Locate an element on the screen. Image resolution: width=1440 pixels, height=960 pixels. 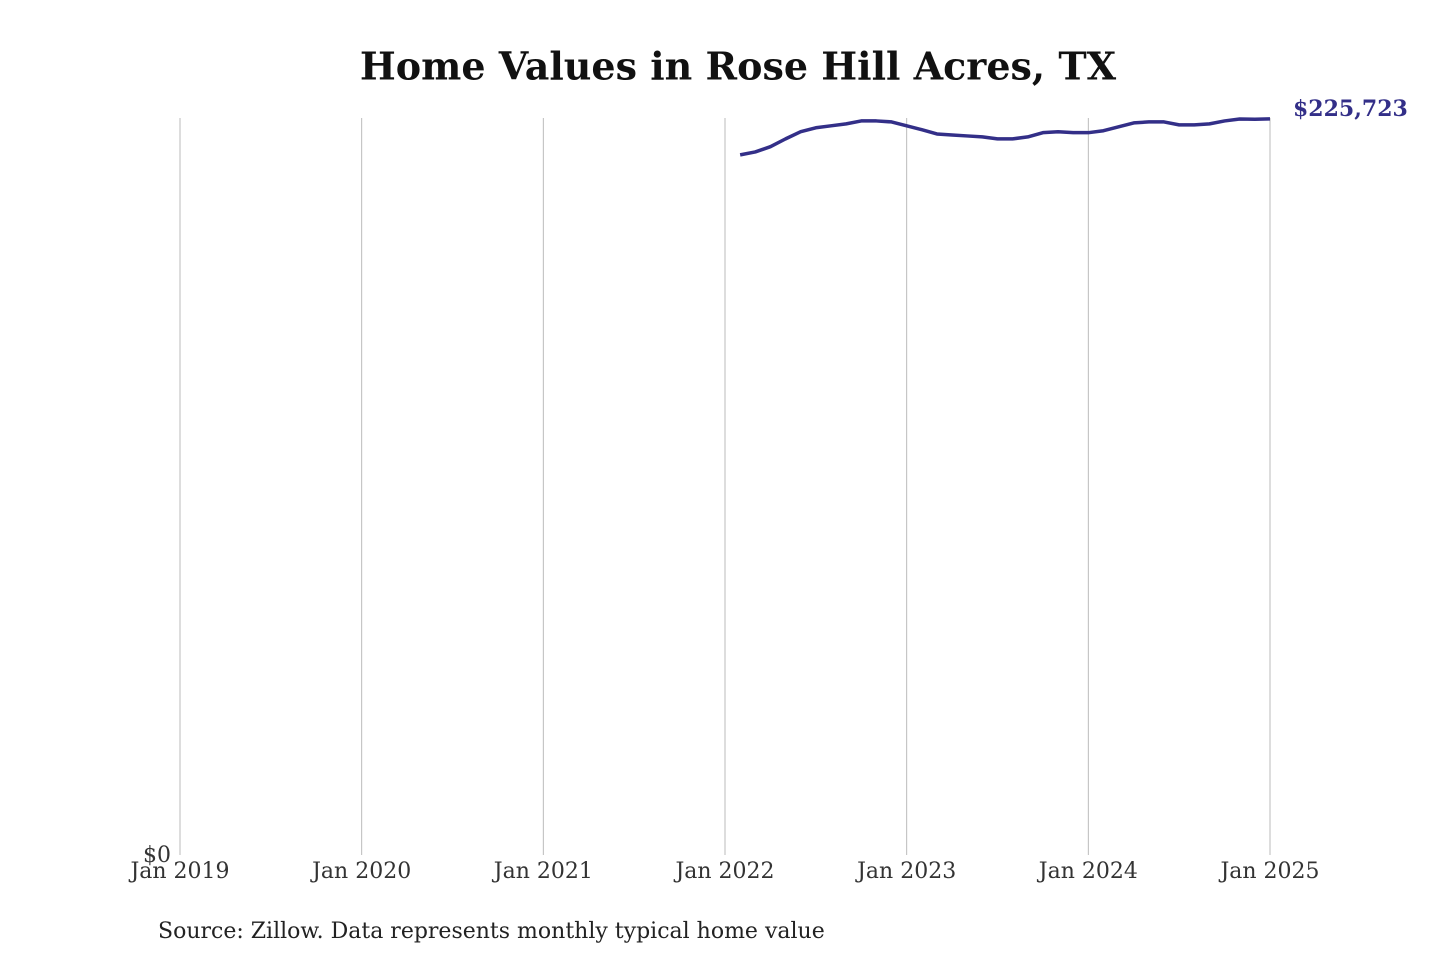
x-tick-label: Jan 2023 is located at coordinates (905, 871).